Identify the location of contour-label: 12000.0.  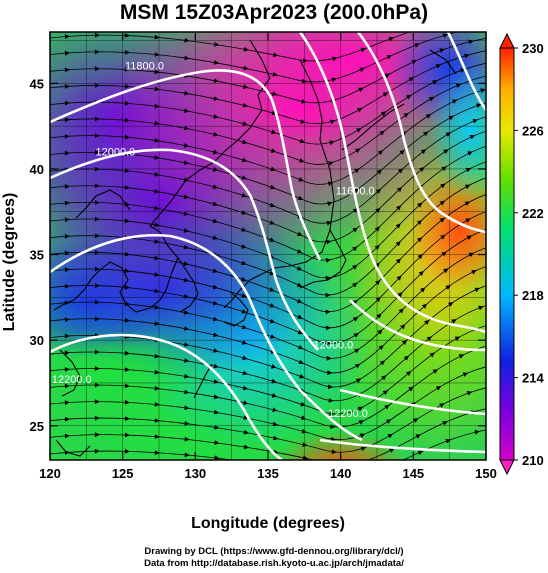
(116, 152).